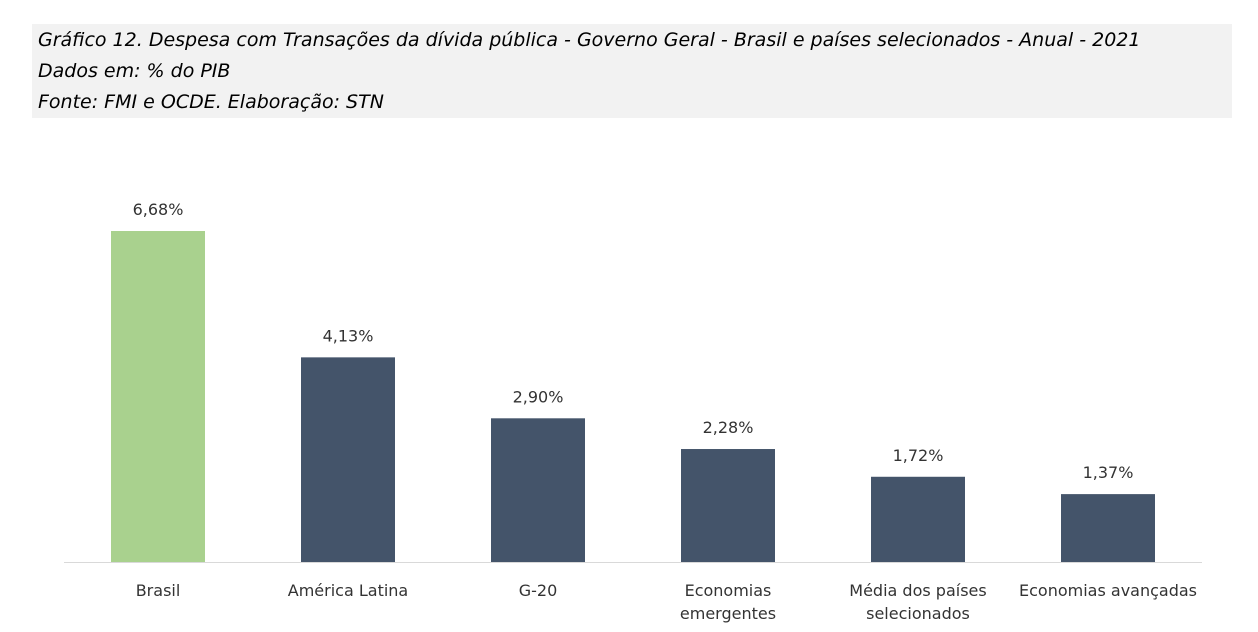  I want to click on category-label-4-0: Média dos países, so click(917, 590).